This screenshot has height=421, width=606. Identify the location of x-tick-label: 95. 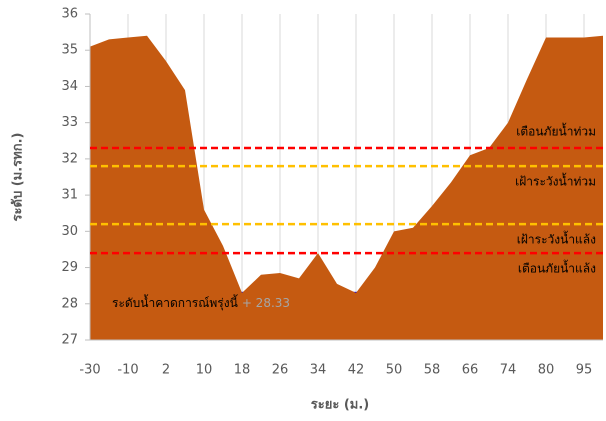
(584, 370).